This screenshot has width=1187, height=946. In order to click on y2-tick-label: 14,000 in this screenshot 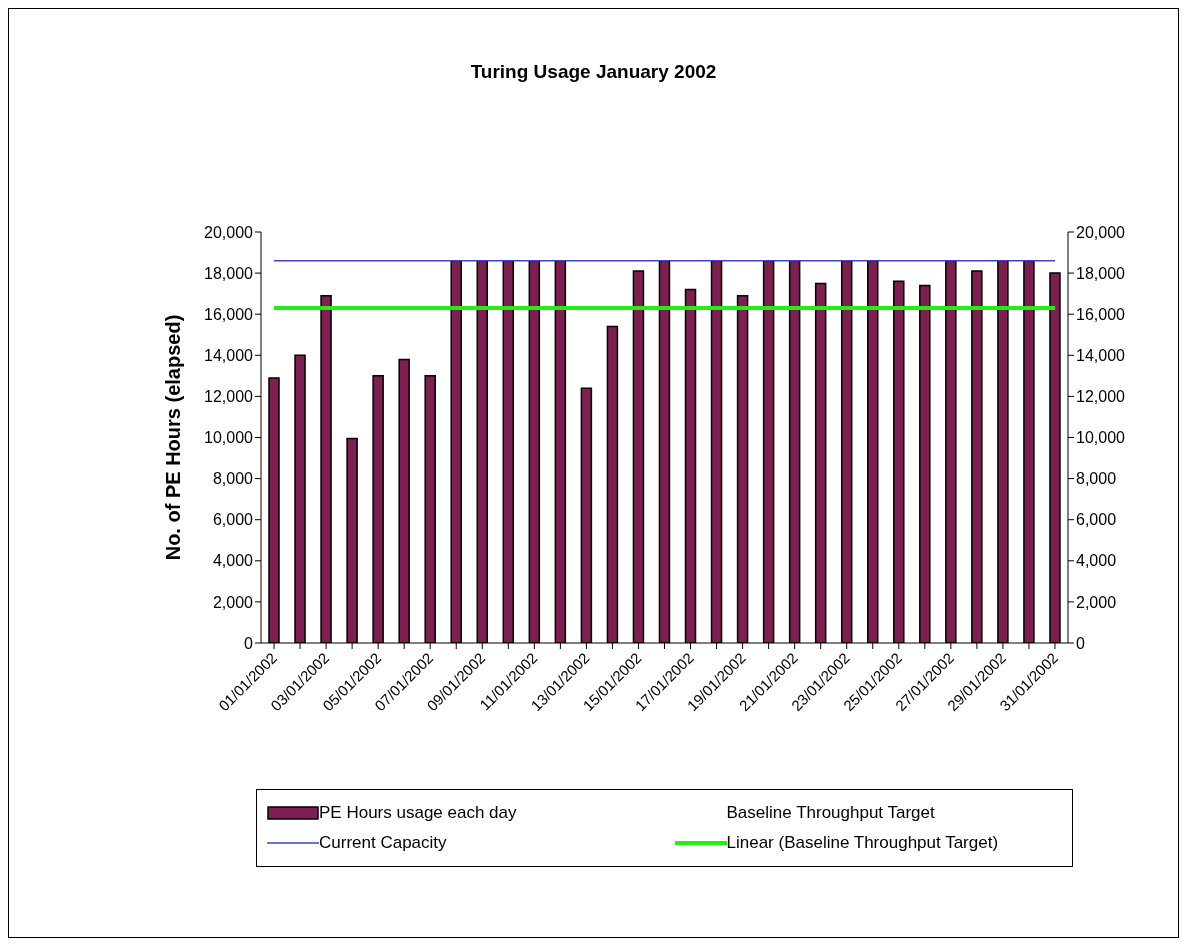, I will do `click(1101, 355)`.